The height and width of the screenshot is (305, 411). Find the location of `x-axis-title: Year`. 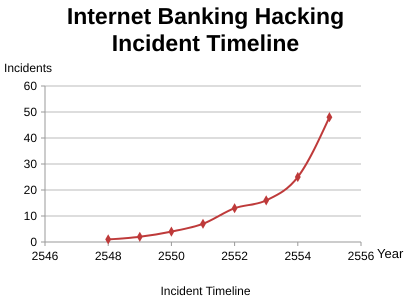

x-axis-title: Year is located at coordinates (390, 253).